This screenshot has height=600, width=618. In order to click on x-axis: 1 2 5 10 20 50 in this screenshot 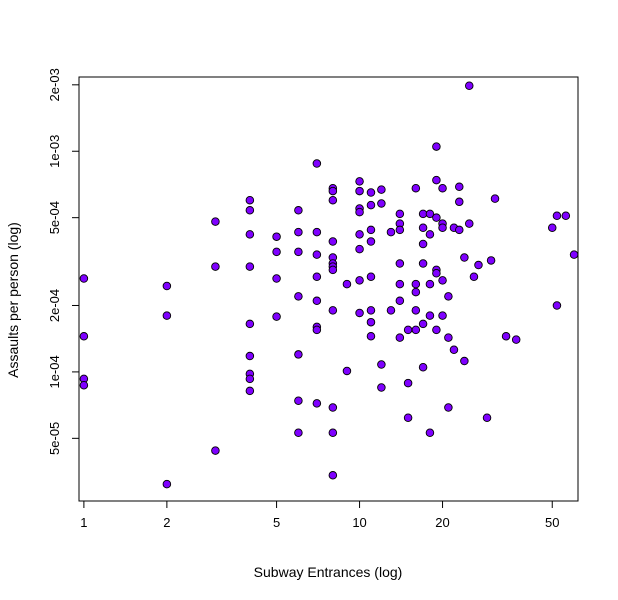, I will do `click(319, 515)`.